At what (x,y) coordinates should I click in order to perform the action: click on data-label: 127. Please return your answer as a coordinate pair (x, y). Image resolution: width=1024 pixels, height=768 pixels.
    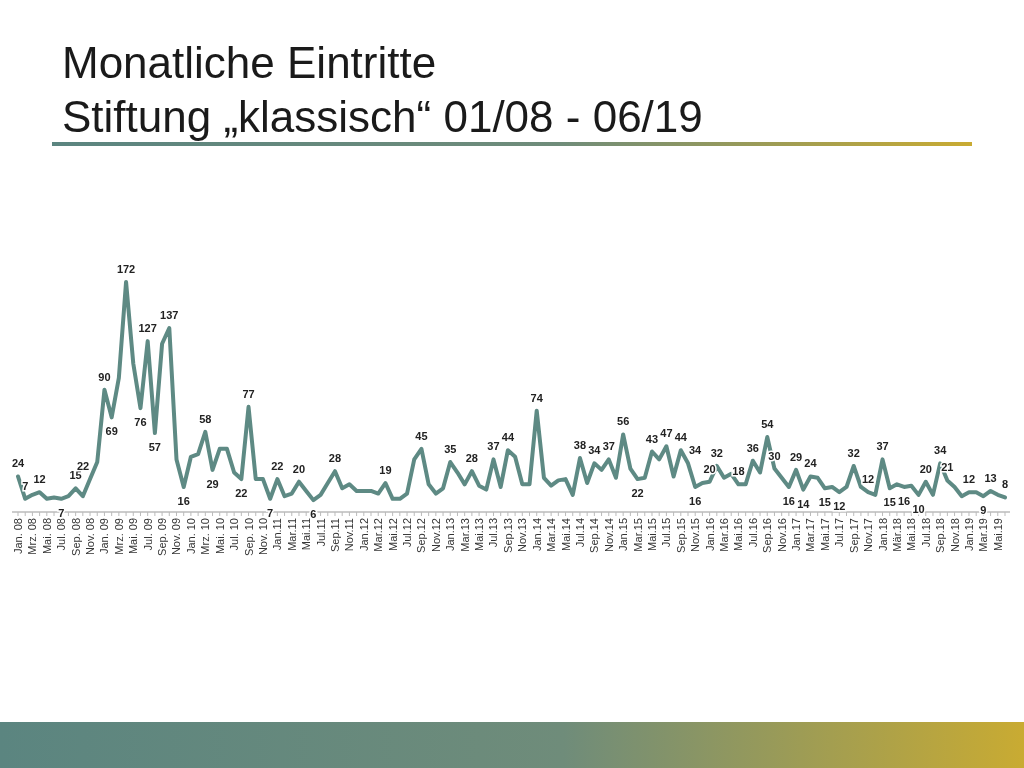
    Looking at the image, I should click on (147, 328).